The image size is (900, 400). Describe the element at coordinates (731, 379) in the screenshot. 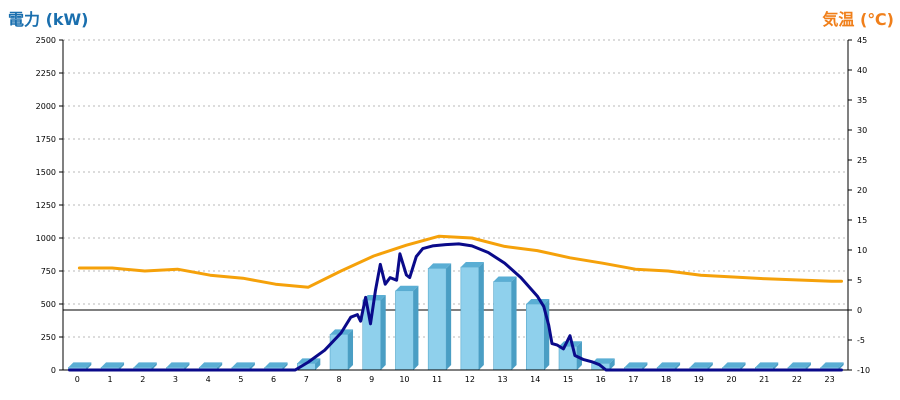

I see `x-tick-label: 20` at that location.